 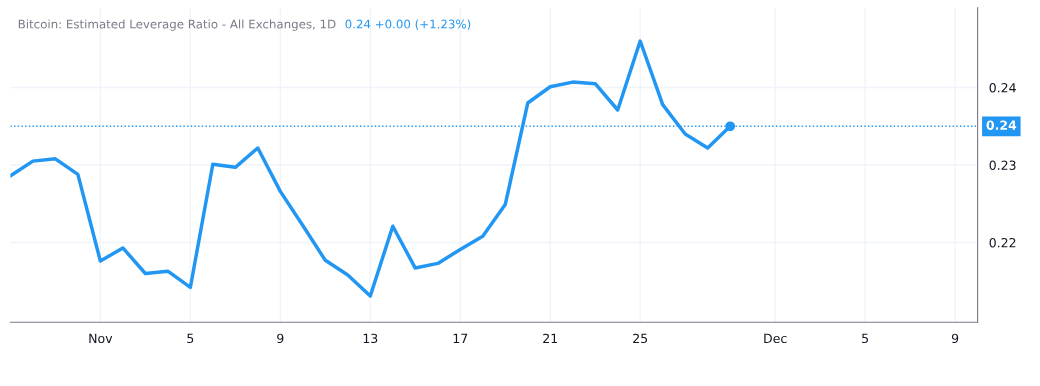 I want to click on x-tick-label: Nov, so click(x=101, y=338).